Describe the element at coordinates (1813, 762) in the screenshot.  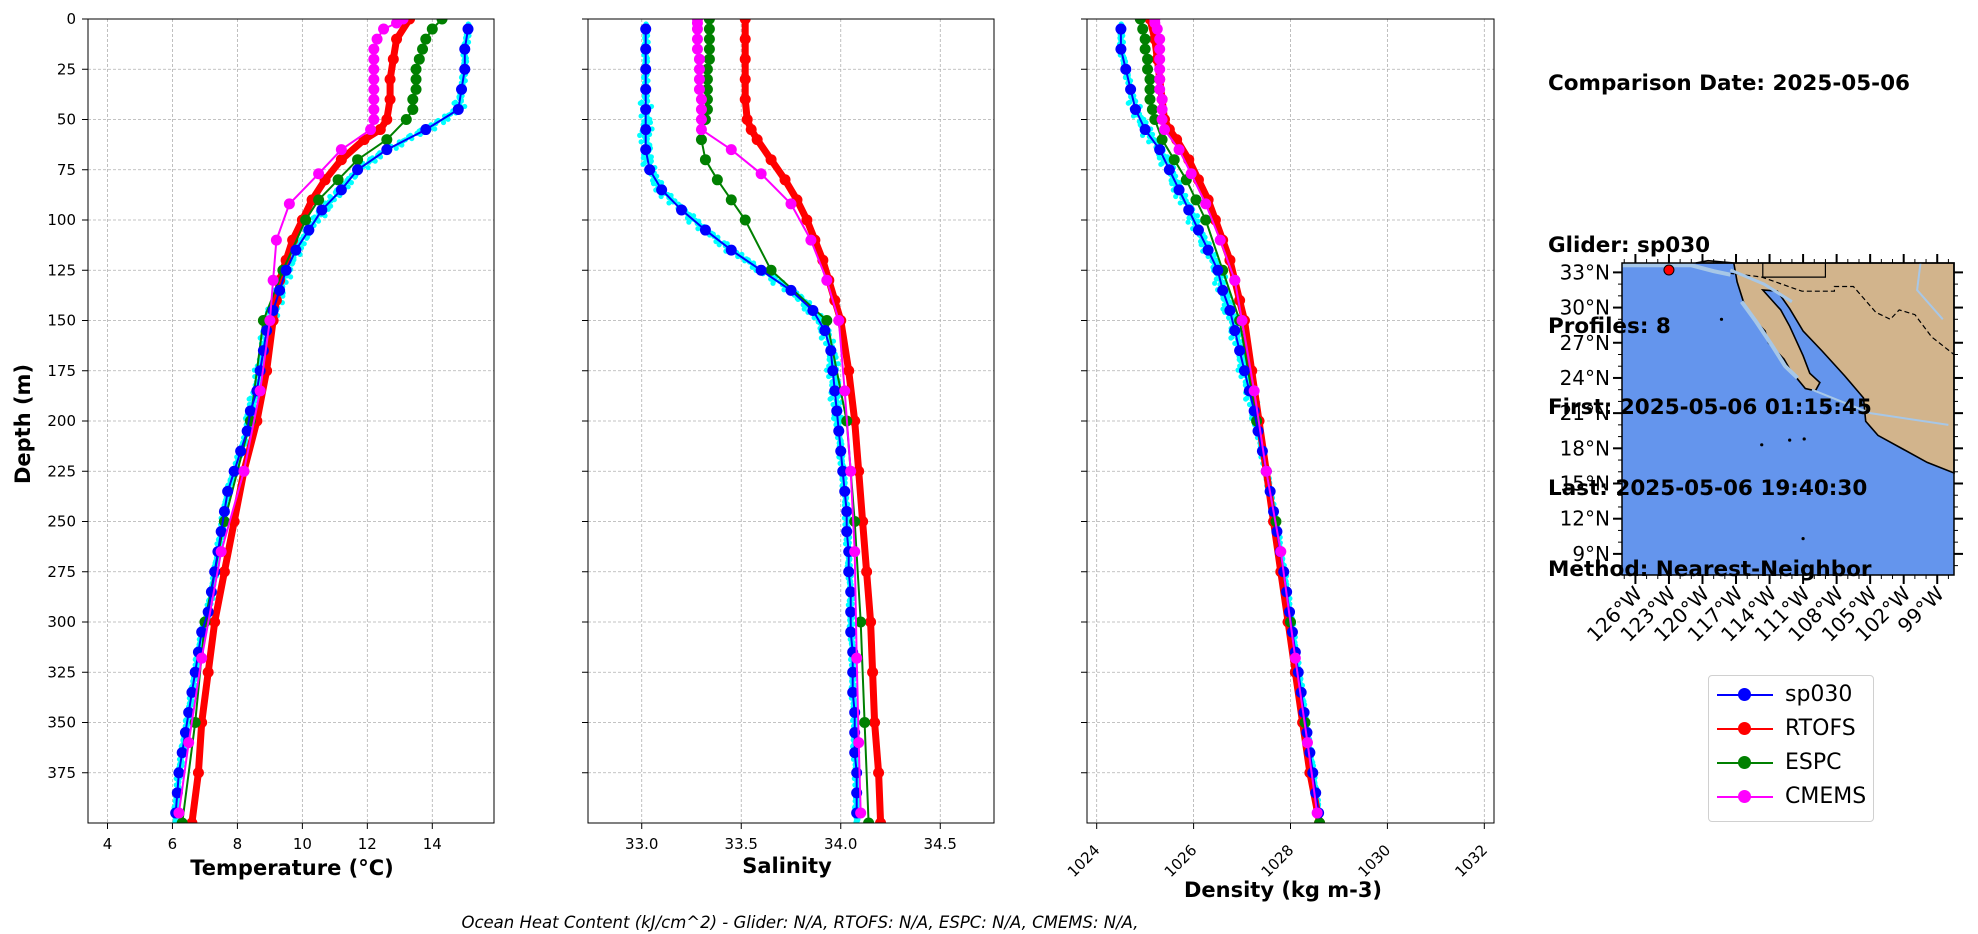
I see `legend-label-espc: ESPC` at that location.